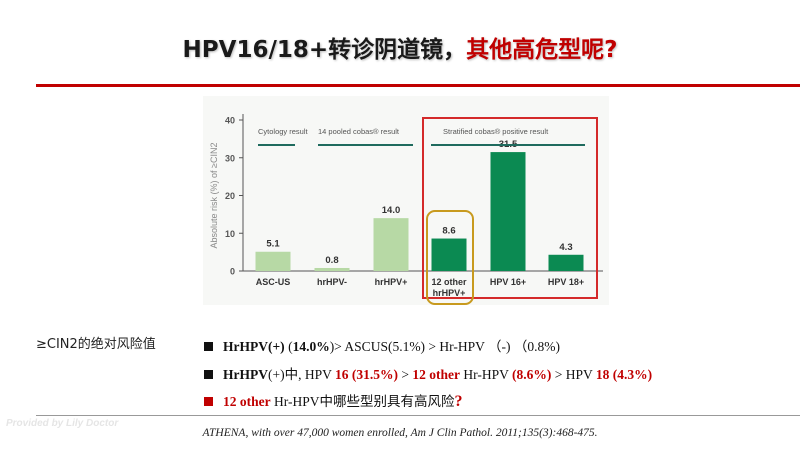 Image resolution: width=800 pixels, height=450 pixels. I want to click on bullet-2-text-f: Hr-HPV, so click(486, 374).